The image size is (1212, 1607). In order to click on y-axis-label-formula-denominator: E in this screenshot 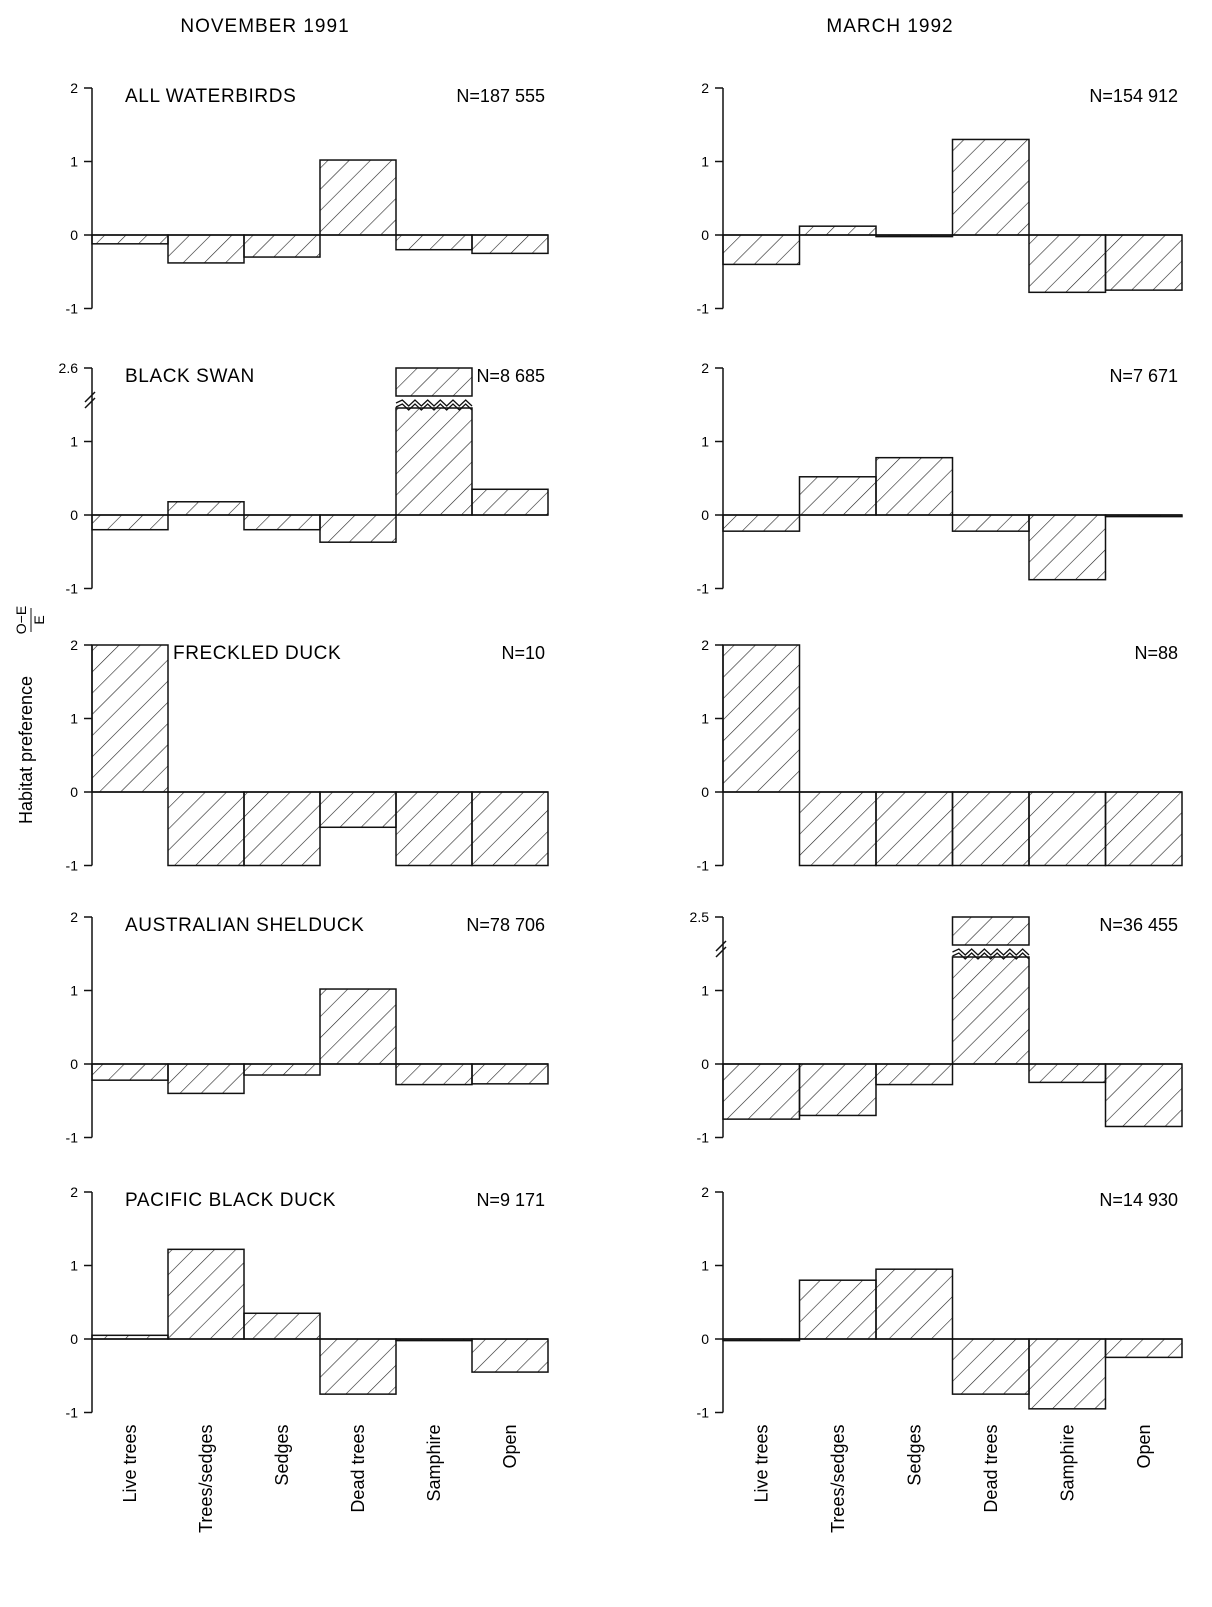, I will do `click(39, 619)`.